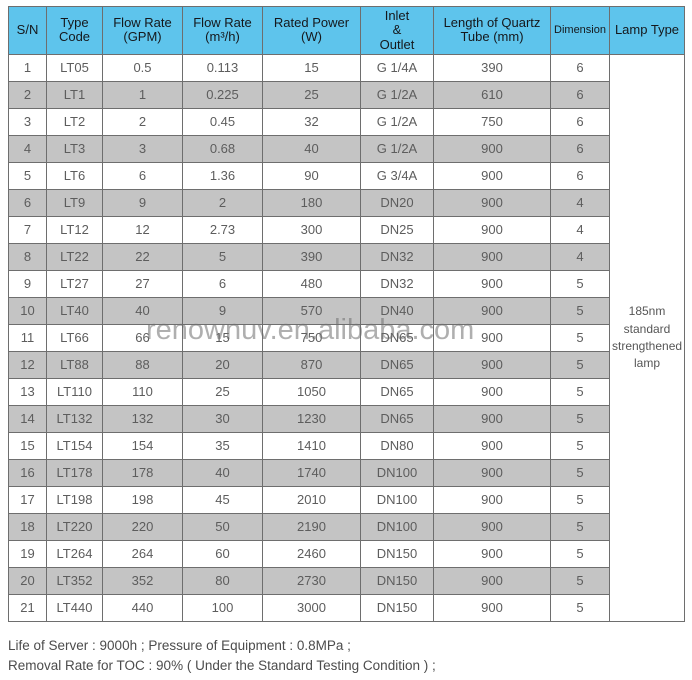 This screenshot has width=692, height=680. I want to click on header-type-code: Type Code, so click(74, 30).